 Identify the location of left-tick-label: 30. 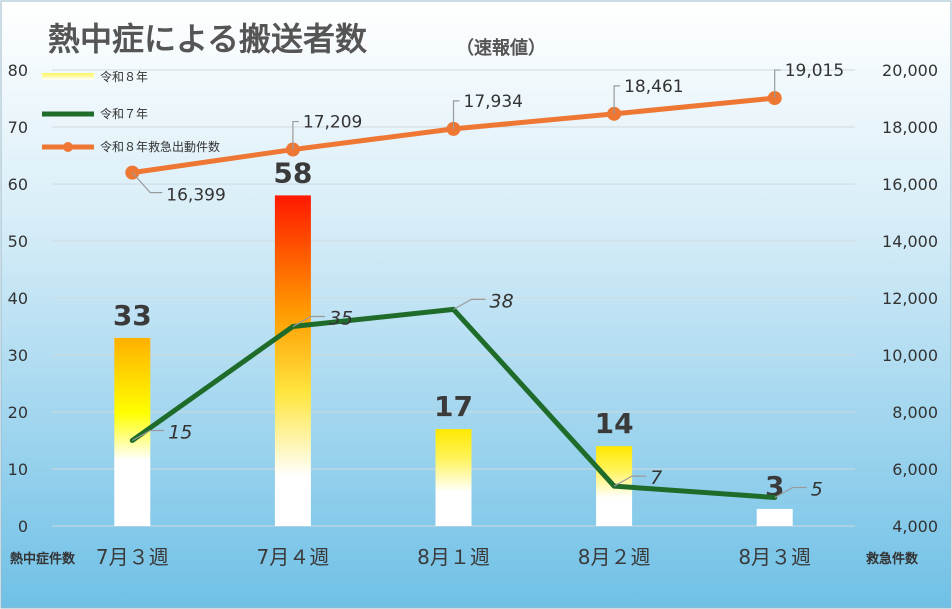
(18, 355).